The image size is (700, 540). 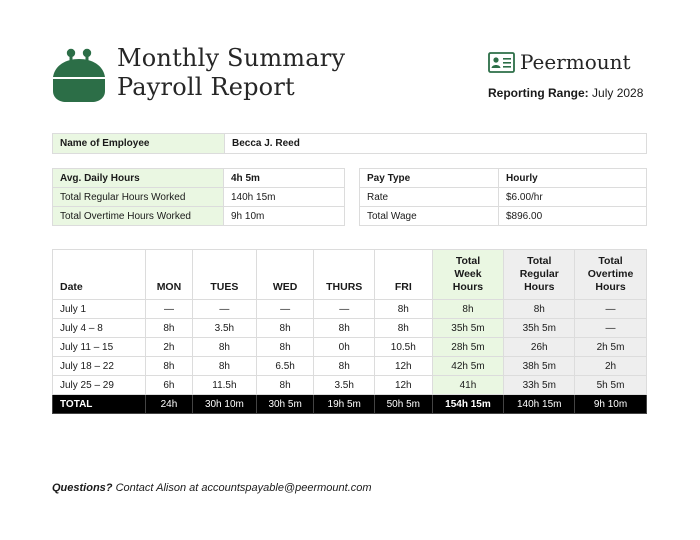 I want to click on header-line: Overtime, so click(x=610, y=274).